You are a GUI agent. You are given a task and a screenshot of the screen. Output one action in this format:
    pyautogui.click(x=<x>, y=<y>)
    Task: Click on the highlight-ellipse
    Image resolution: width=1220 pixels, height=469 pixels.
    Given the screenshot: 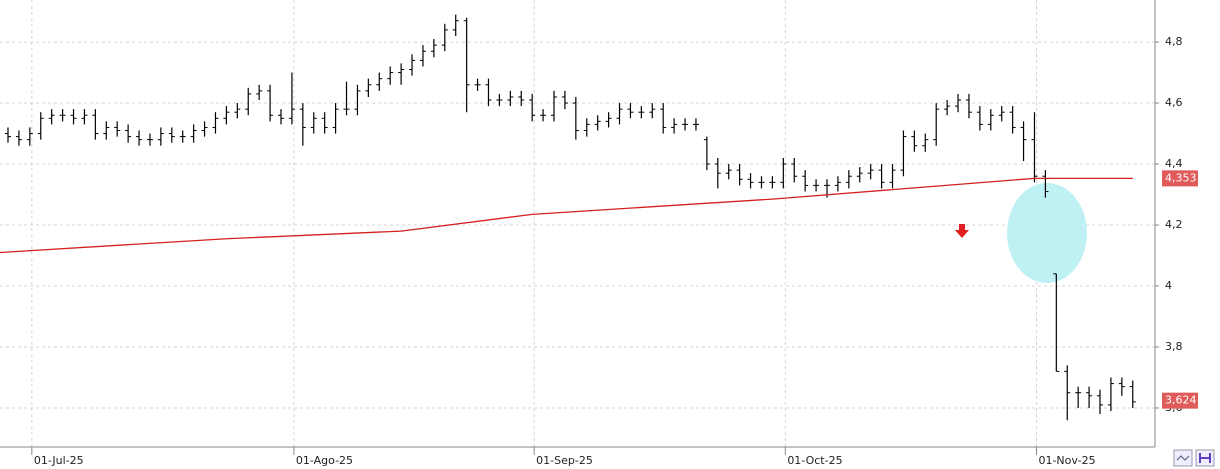 What is the action you would take?
    pyautogui.click(x=1047, y=233)
    